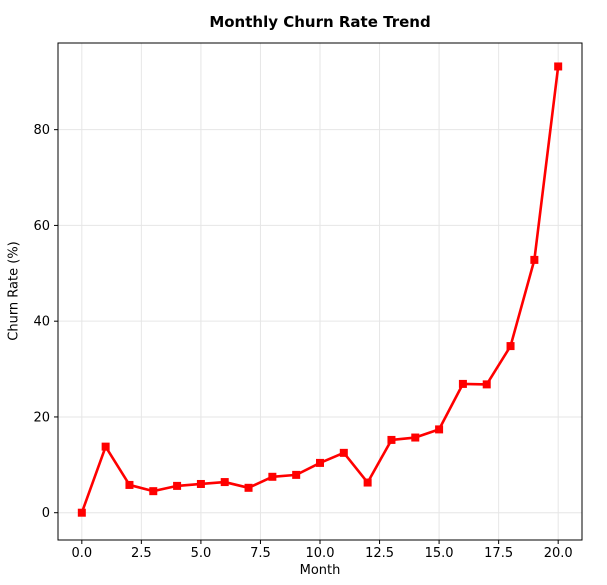 This screenshot has width=607, height=585. What do you see at coordinates (320, 553) in the screenshot?
I see `x-tick-label: 10.0` at bounding box center [320, 553].